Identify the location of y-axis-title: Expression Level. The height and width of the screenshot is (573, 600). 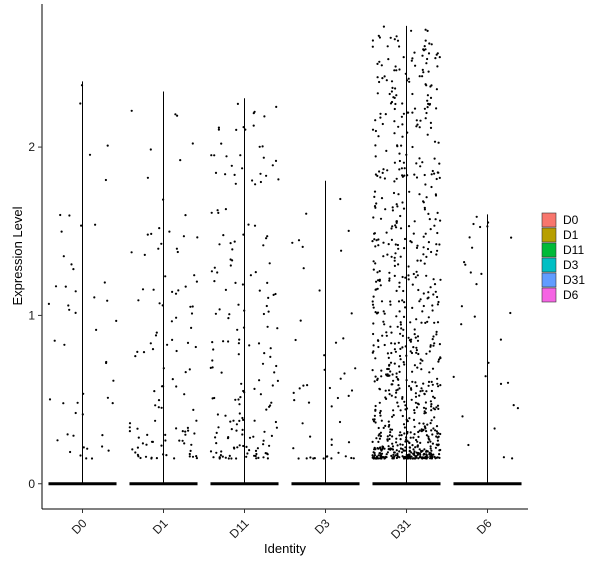
(17, 255).